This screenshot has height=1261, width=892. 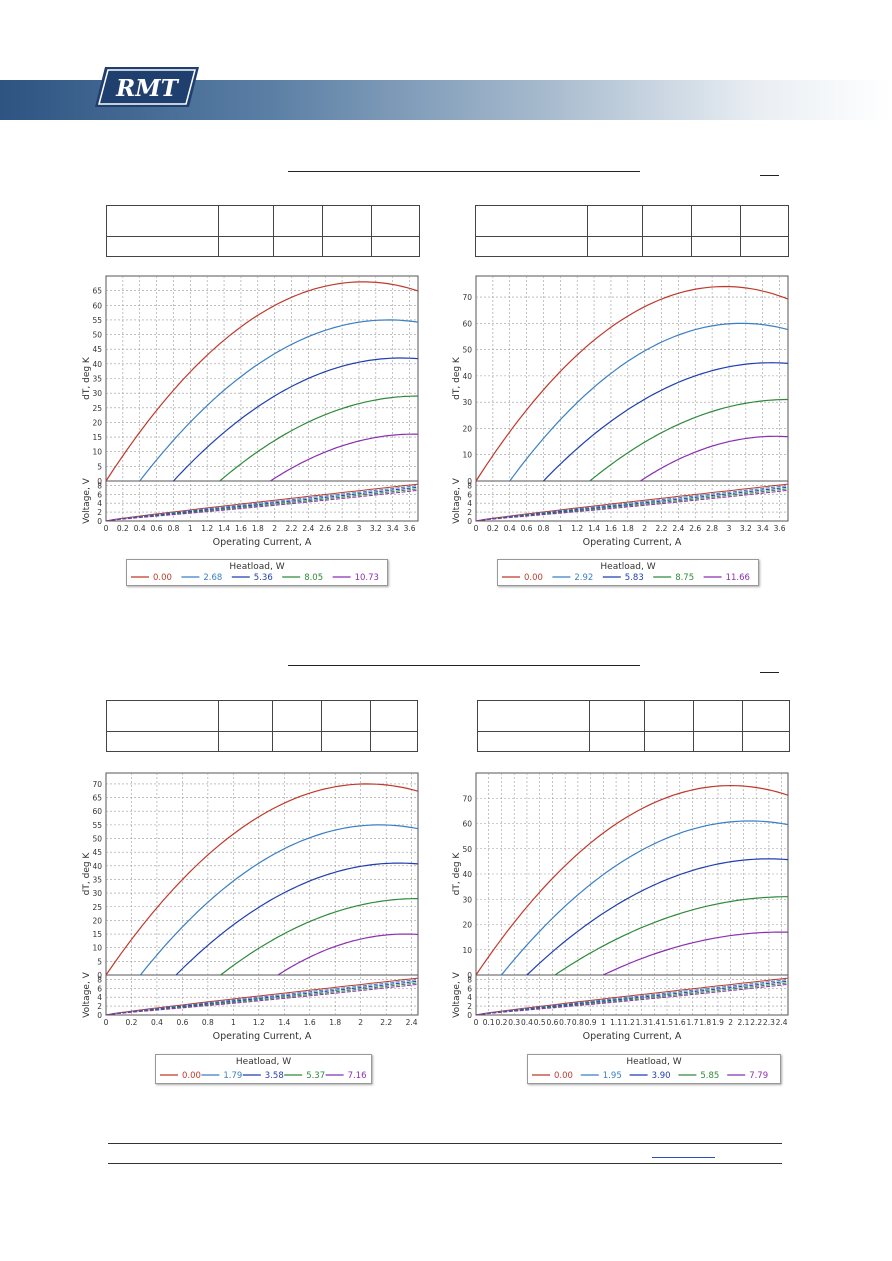 I want to click on legend-1: Heatload, W 0.00 2.68 5.36 8.05 10.73, so click(x=257, y=572).